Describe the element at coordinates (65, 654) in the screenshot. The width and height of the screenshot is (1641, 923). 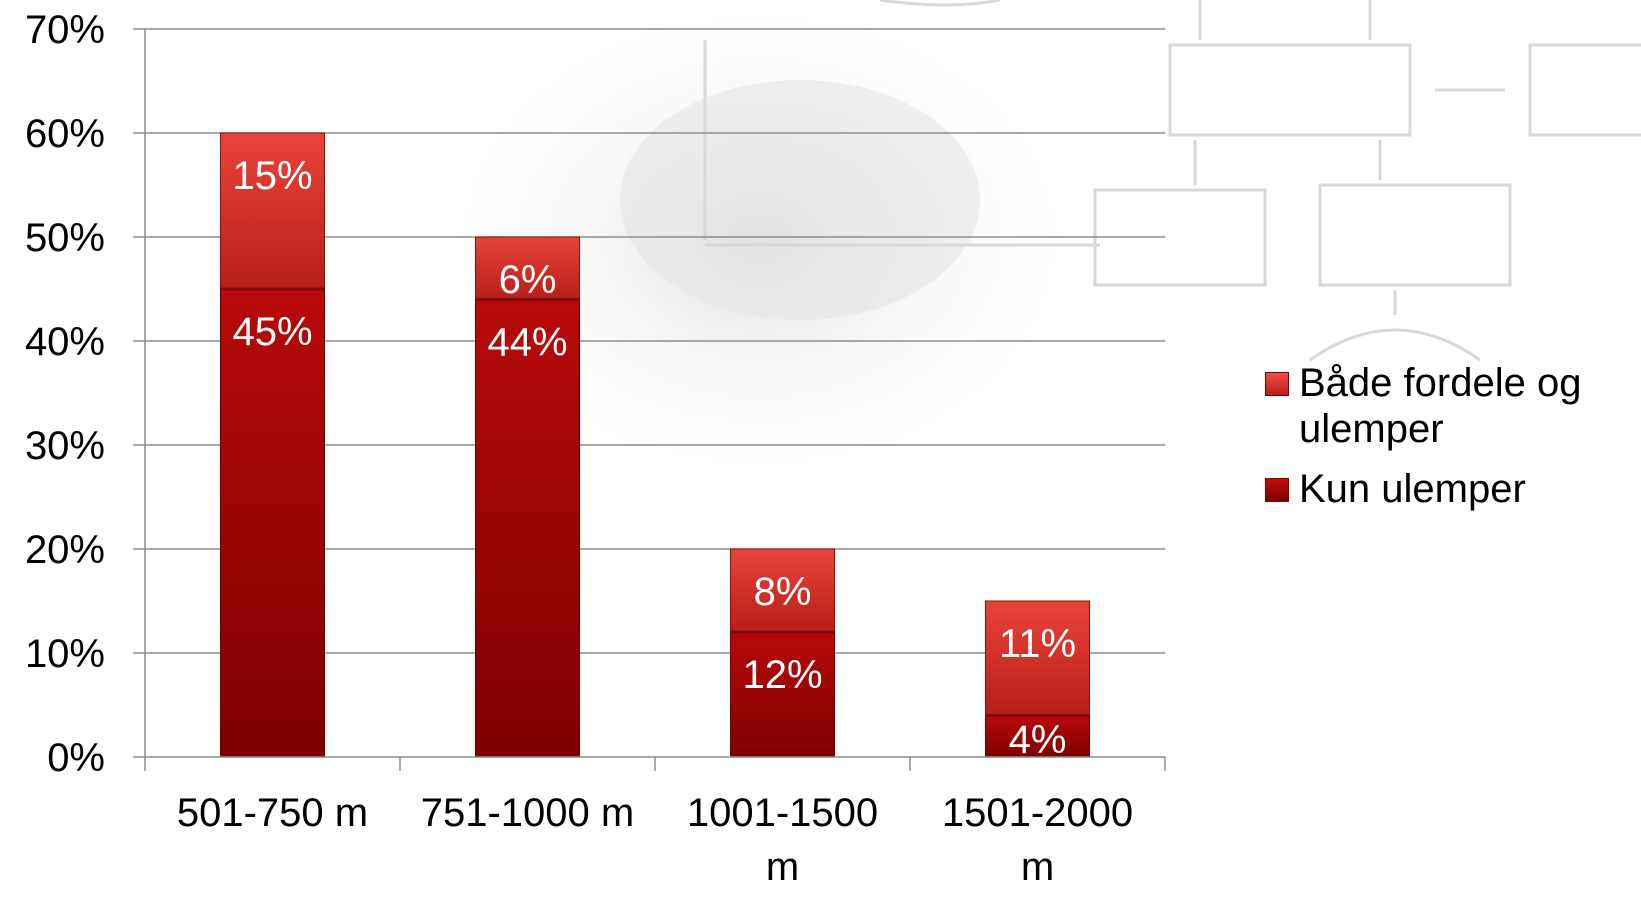
I see `y-tick-label: 10%` at that location.